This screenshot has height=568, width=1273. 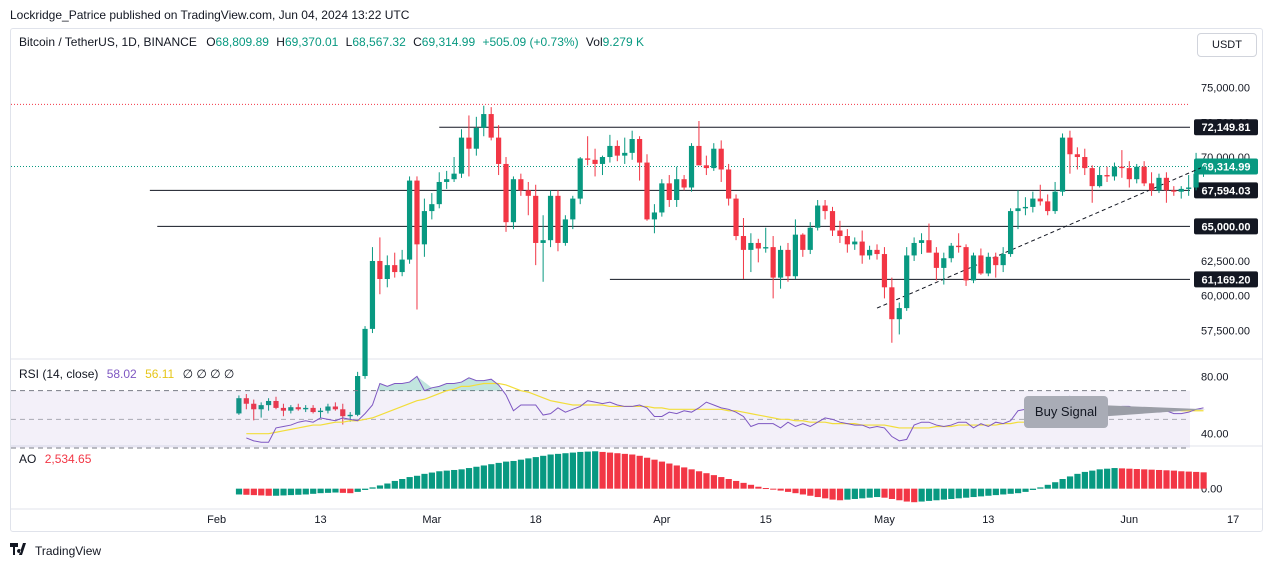 What do you see at coordinates (311, 42) in the screenshot?
I see `high-value: 69,370.01` at bounding box center [311, 42].